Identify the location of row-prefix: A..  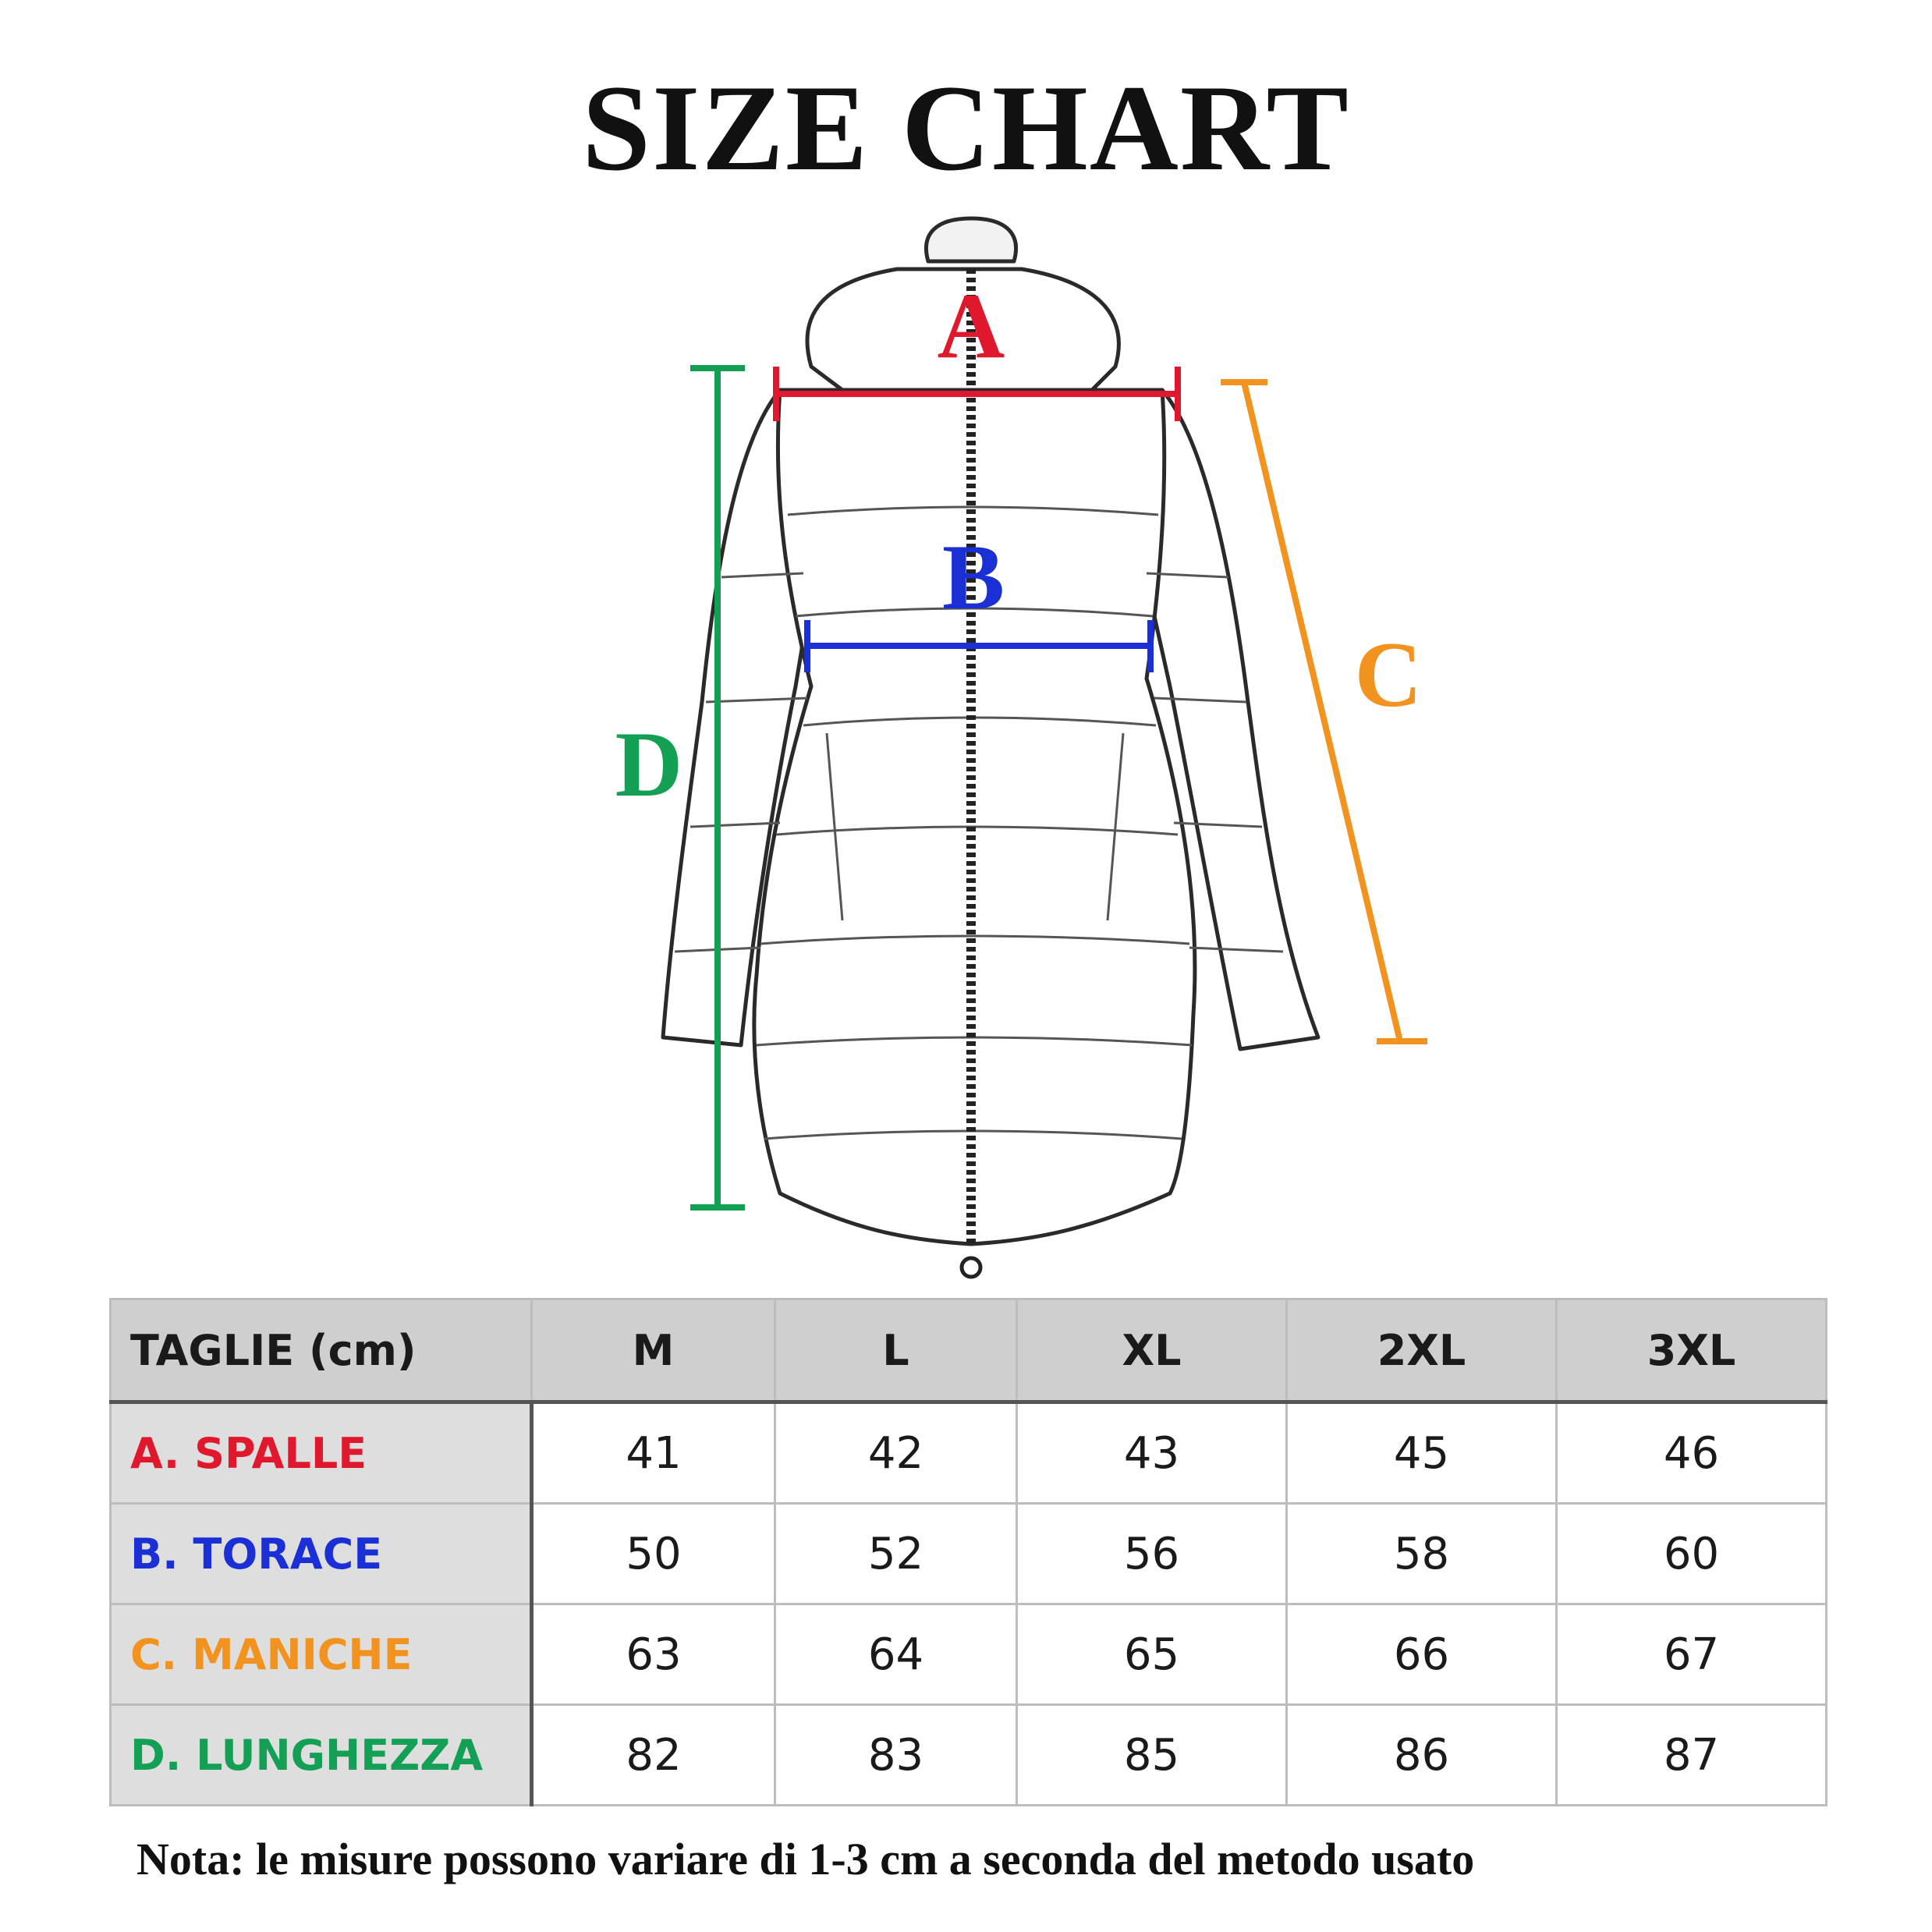
(155, 1453).